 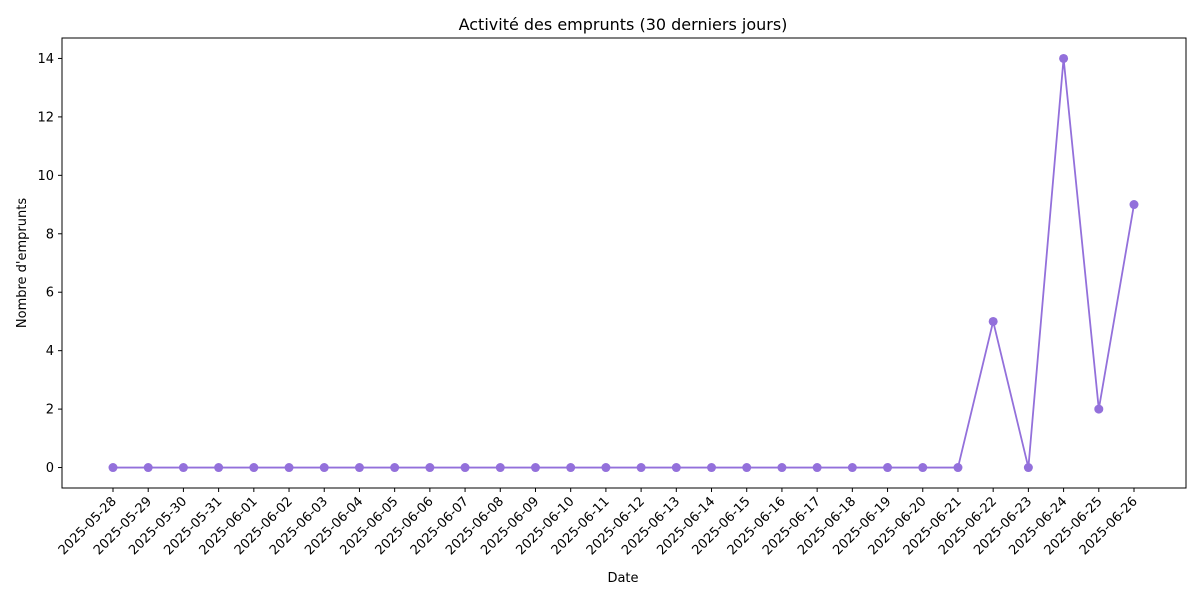 What do you see at coordinates (45, 59) in the screenshot?
I see `y-tick-label: 14` at bounding box center [45, 59].